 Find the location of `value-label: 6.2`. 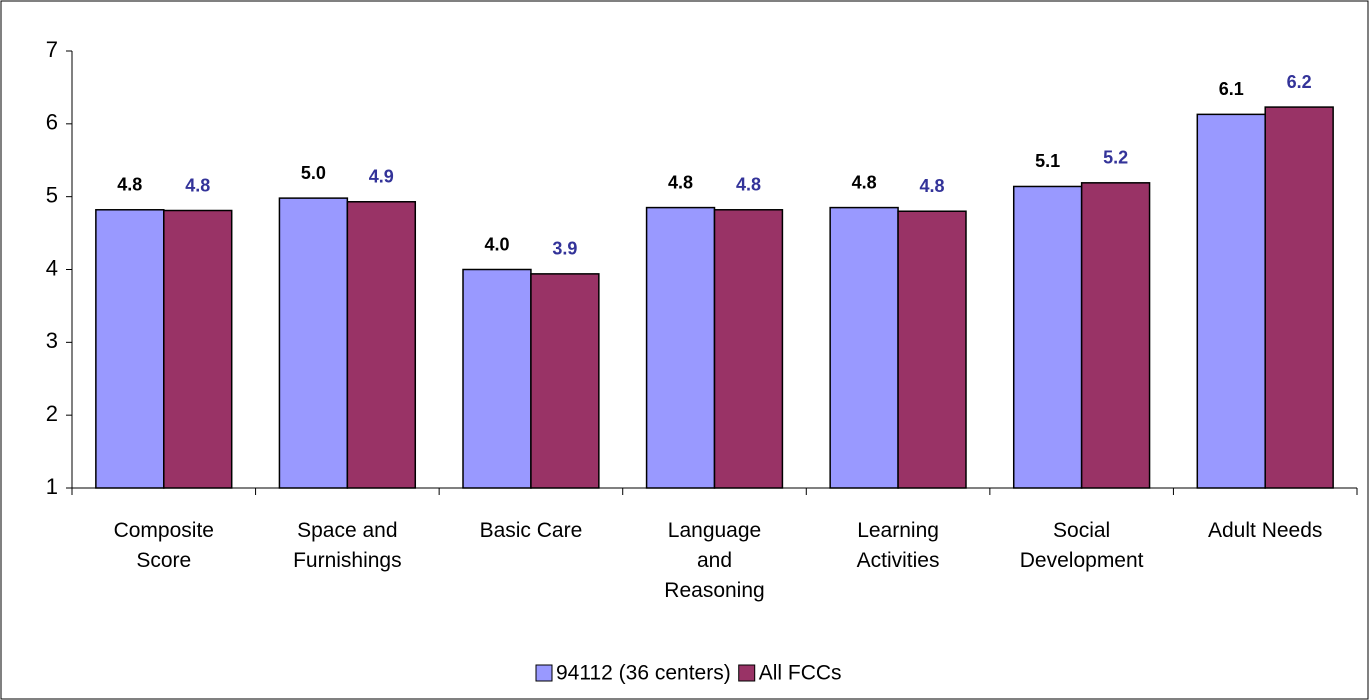

value-label: 6.2 is located at coordinates (1299, 82).